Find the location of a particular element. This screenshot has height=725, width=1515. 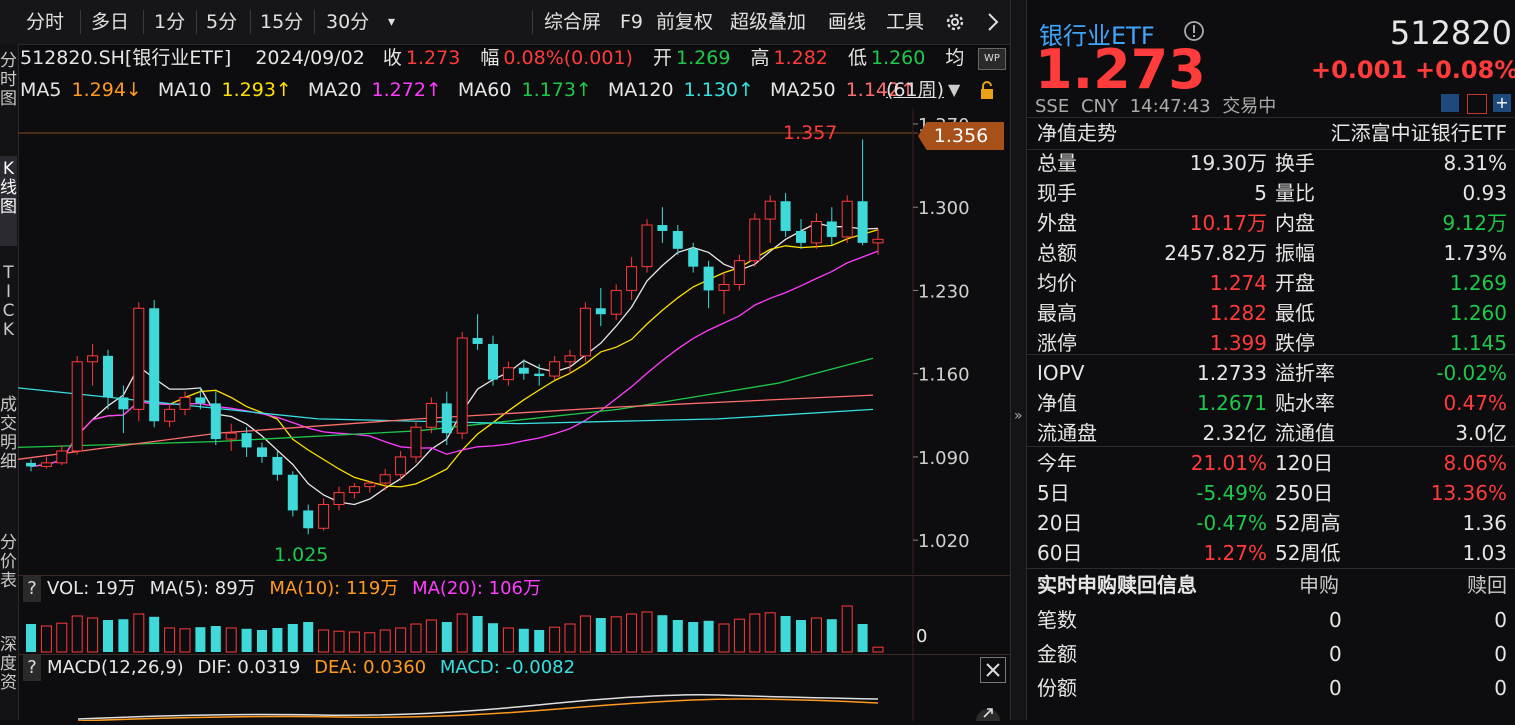

stat-label: 250日 is located at coordinates (1304, 493).